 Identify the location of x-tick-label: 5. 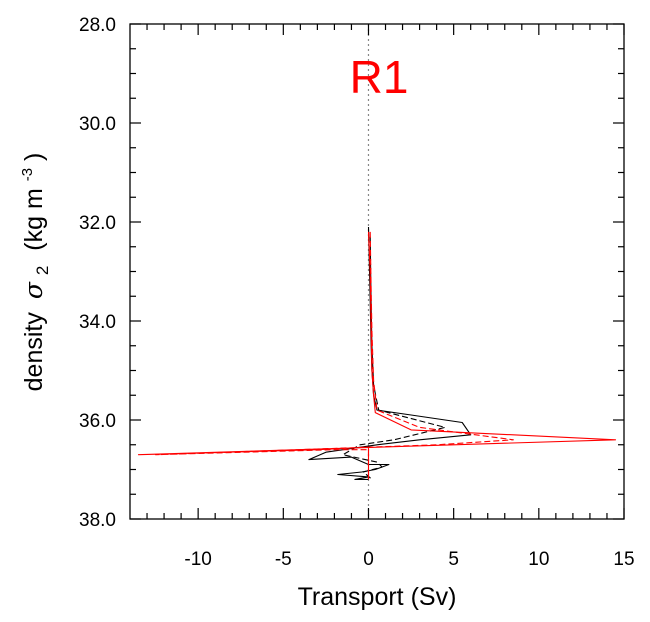
(453, 559).